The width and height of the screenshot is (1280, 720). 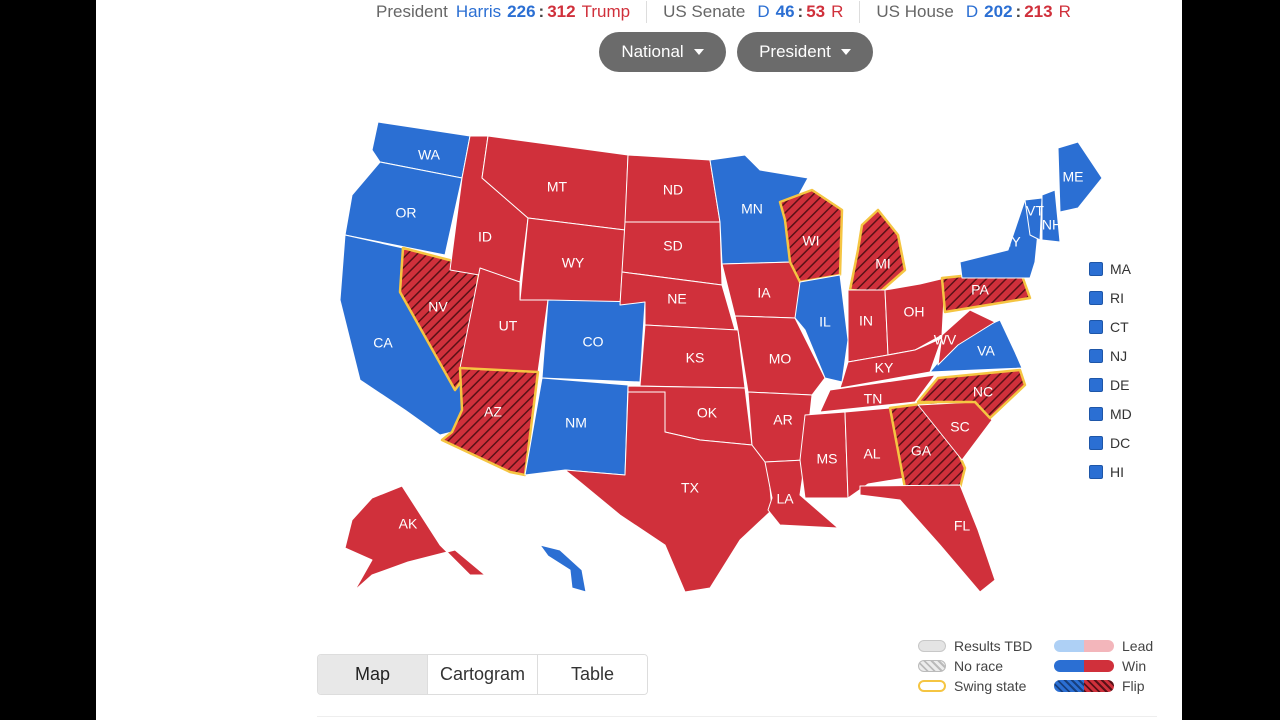 What do you see at coordinates (752, 12) in the screenshot?
I see `scoreboard-senate: US Senate D 46 : 53 R` at bounding box center [752, 12].